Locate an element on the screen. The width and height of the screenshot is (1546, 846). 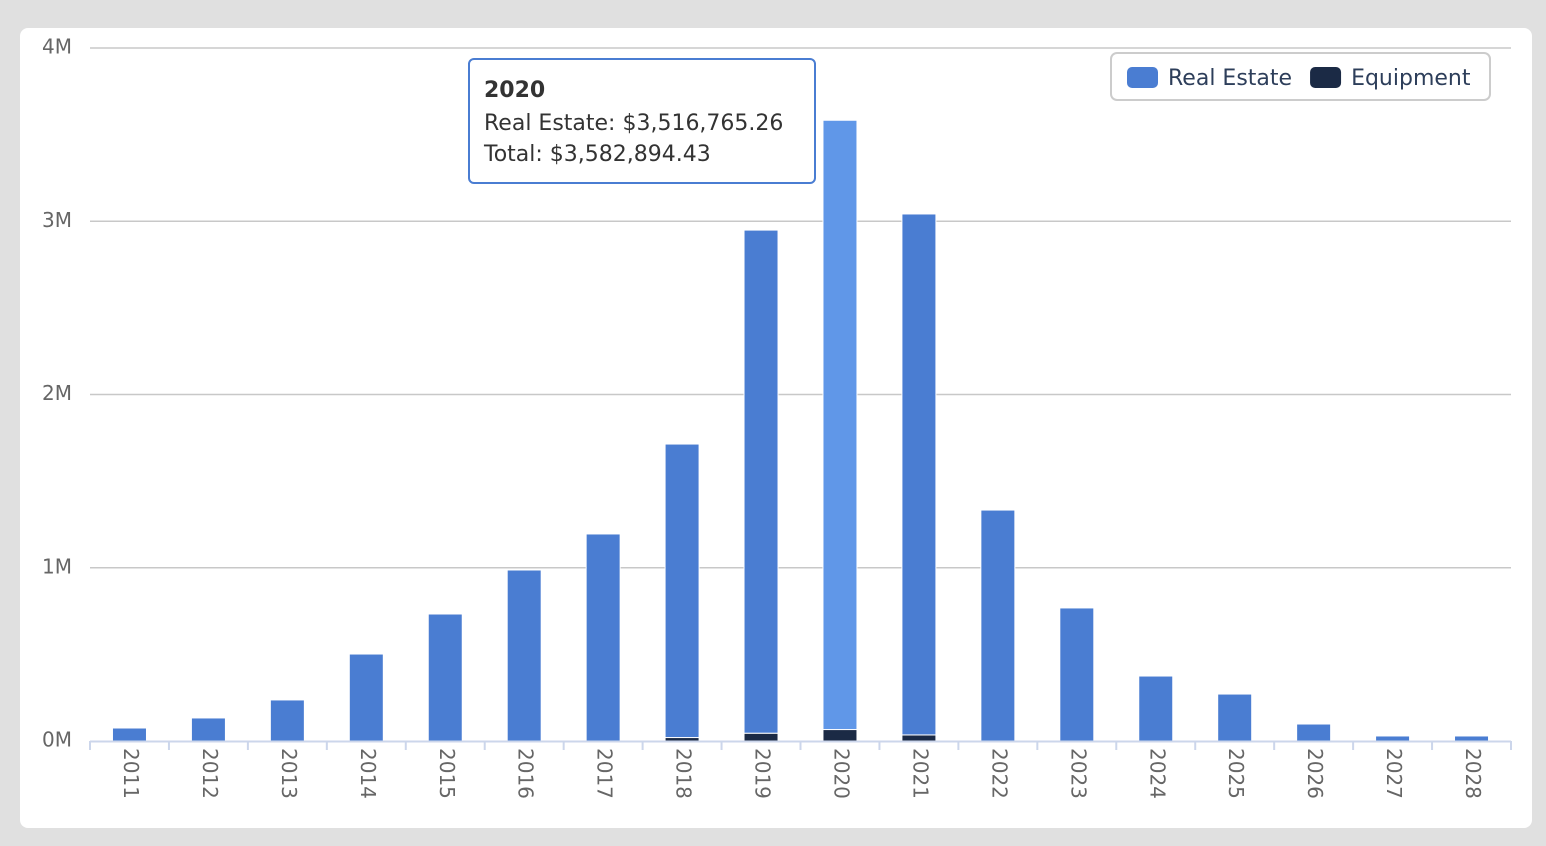
x-tick-group: 2026 is located at coordinates (1315, 773).